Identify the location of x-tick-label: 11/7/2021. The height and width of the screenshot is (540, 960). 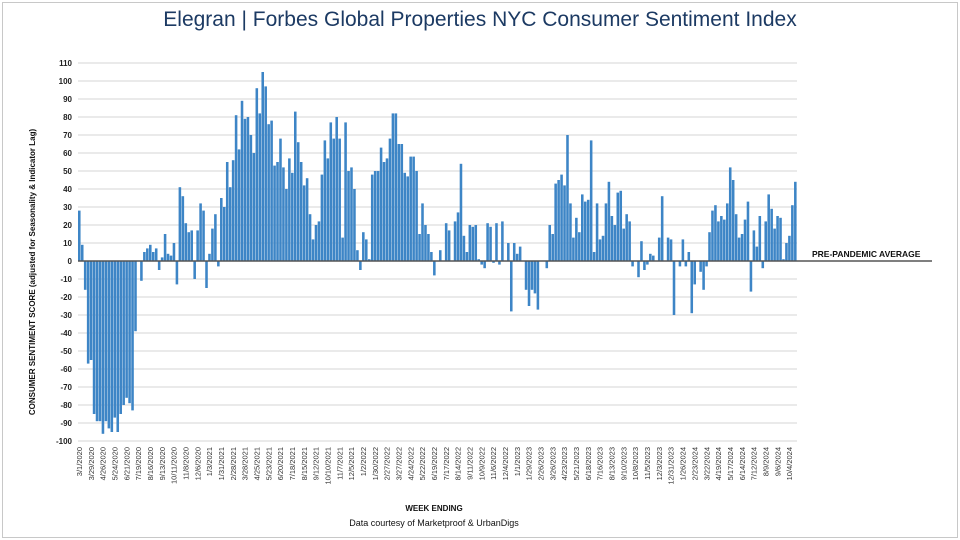
(339, 463).